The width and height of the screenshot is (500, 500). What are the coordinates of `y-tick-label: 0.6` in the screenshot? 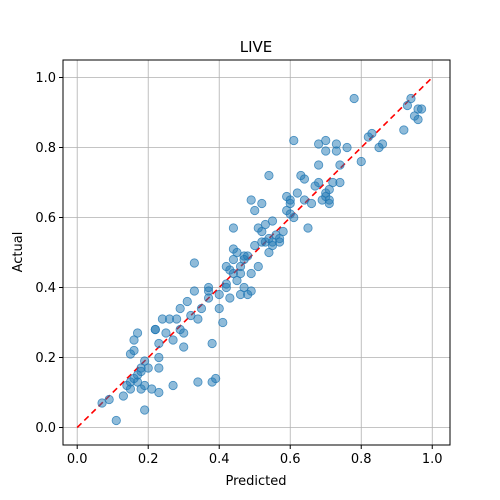 It's located at (45, 218).